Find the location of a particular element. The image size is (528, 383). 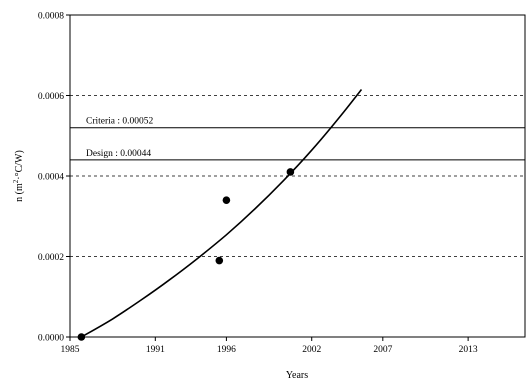

x-axis-ticks: 1985 1991 1996 2002 2007 2013 is located at coordinates (269, 346).